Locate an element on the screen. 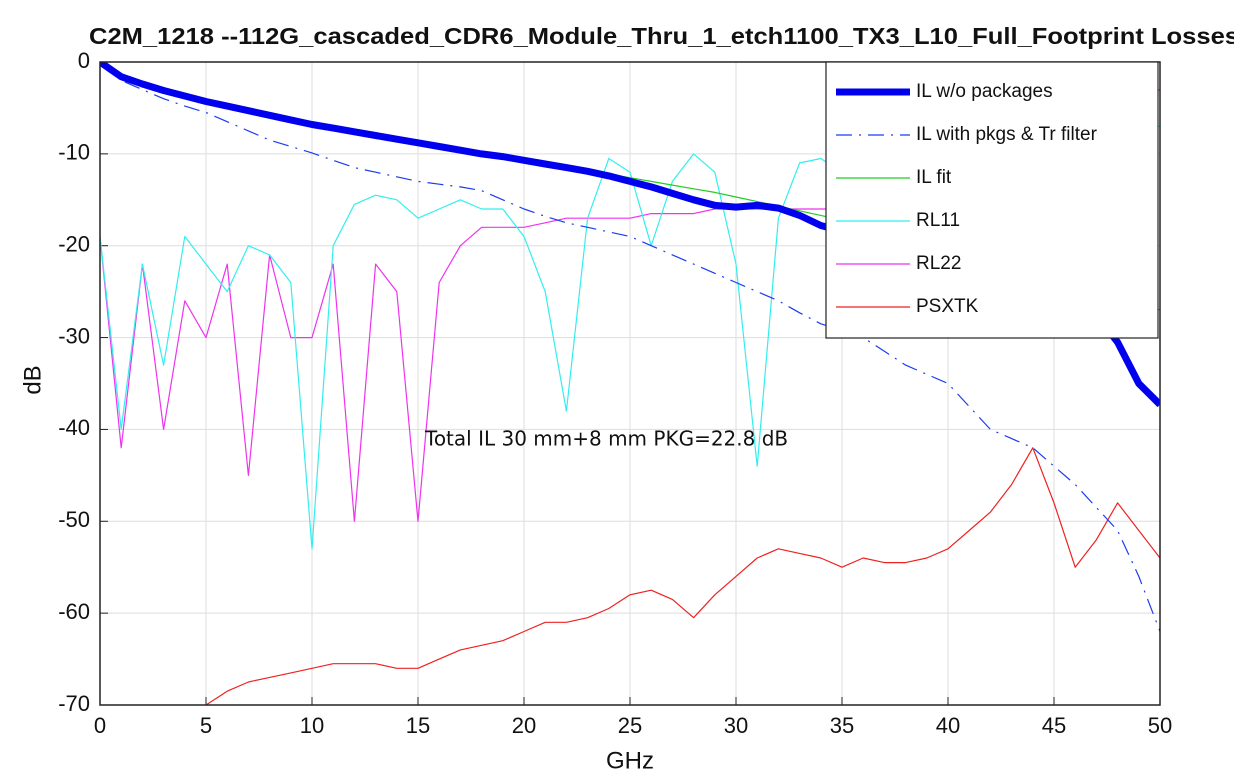 The width and height of the screenshot is (1234, 778). annotation: Total IL 30 mm+8 mm PKG=22.8 dB is located at coordinates (606, 439).